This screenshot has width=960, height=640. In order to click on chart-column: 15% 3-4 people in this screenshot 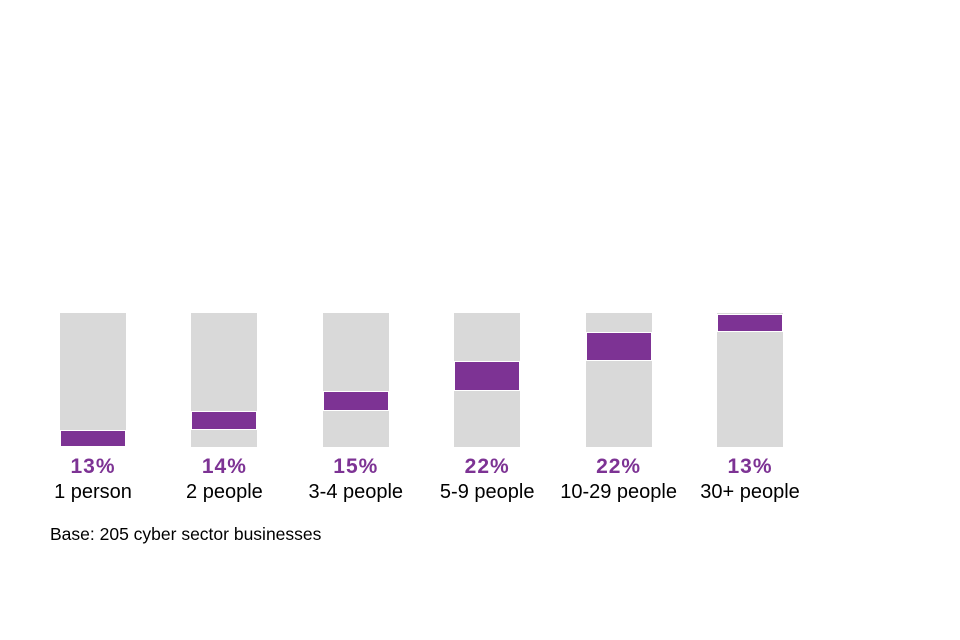, I will do `click(356, 408)`.